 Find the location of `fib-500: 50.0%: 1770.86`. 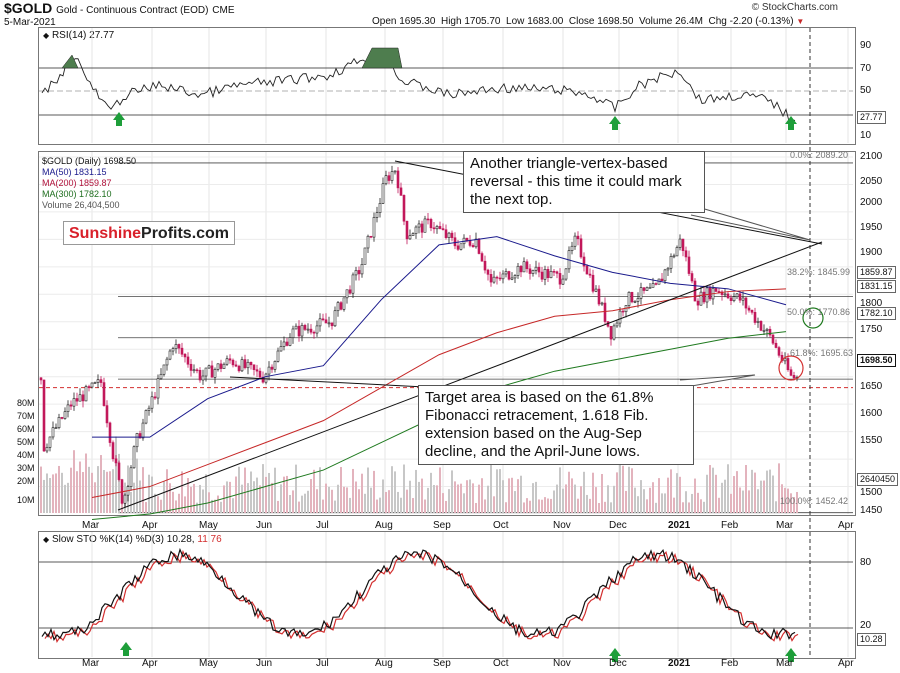

fib-500: 50.0%: 1770.86 is located at coordinates (819, 312).